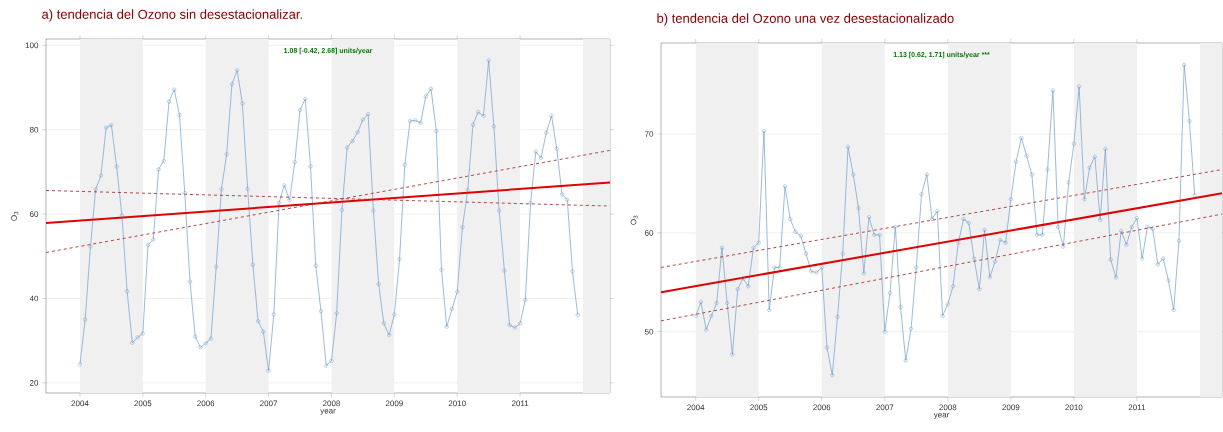  What do you see at coordinates (32, 45) in the screenshot?
I see `y-tick-label: 100` at bounding box center [32, 45].